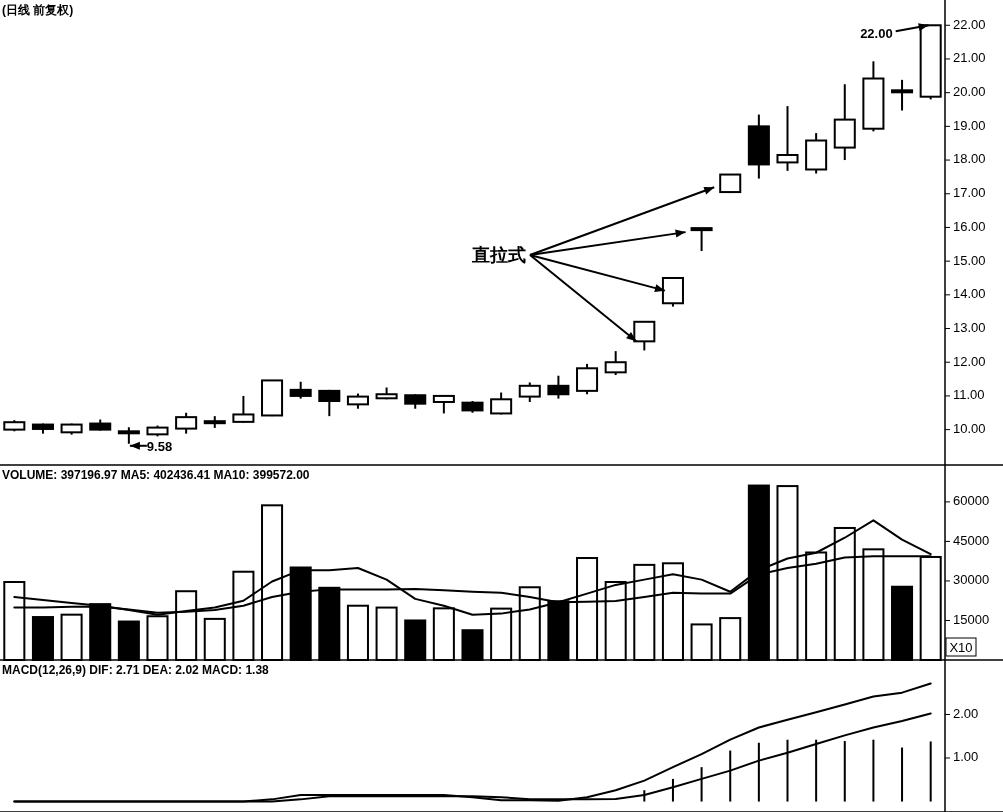 The image size is (1003, 812). What do you see at coordinates (969, 361) in the screenshot?
I see `y-tick-label: 12.00` at bounding box center [969, 361].